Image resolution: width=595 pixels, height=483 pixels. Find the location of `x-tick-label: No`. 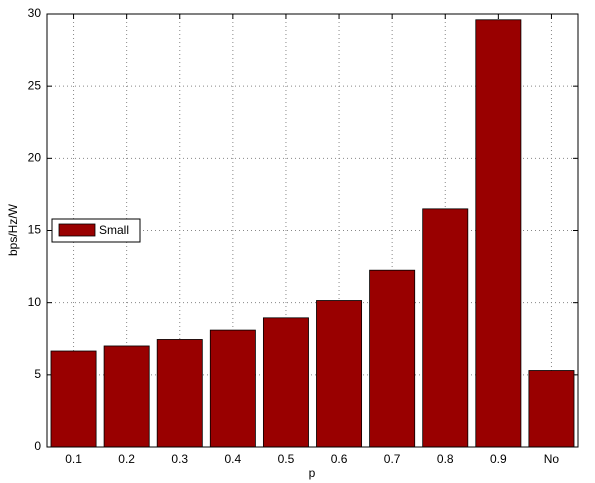

x-tick-label: No is located at coordinates (552, 459).